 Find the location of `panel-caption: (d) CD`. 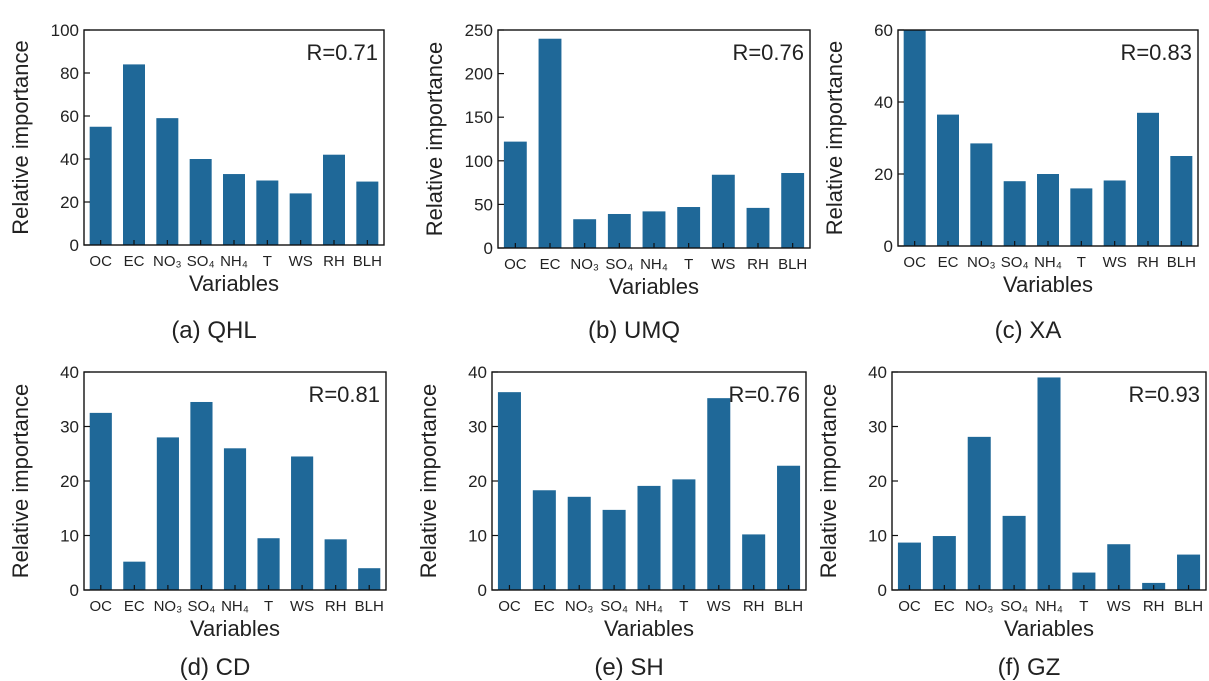

panel-caption: (d) CD is located at coordinates (215, 667).